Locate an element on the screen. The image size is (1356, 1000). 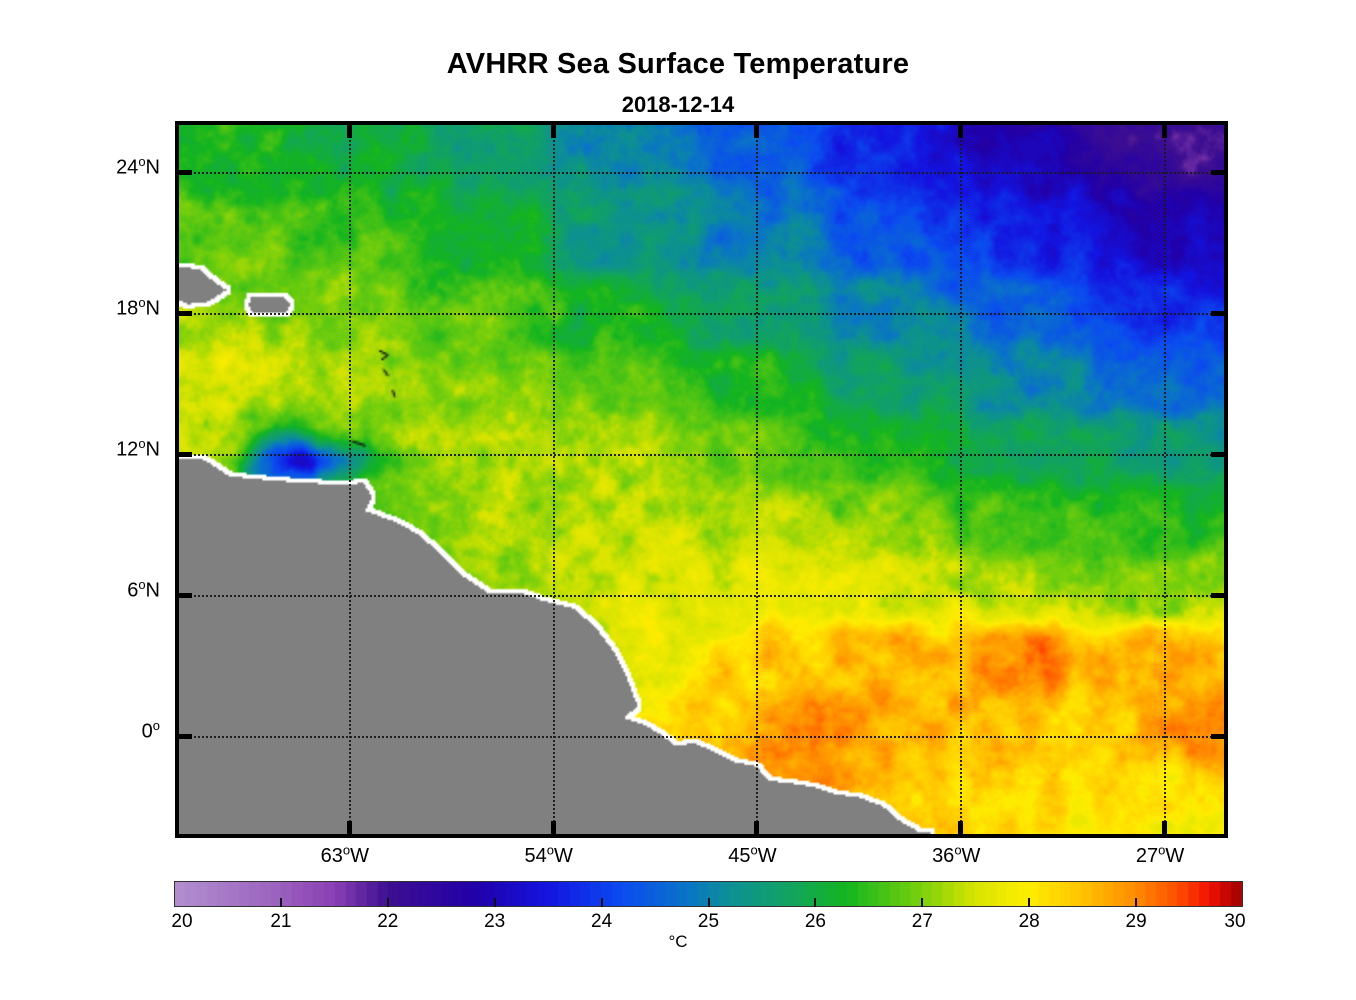
colorbar-tick-label: 26 is located at coordinates (815, 921).